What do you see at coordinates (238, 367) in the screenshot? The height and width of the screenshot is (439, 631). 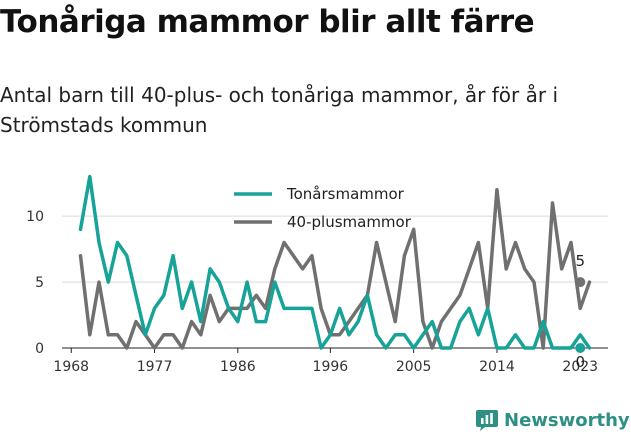 I see `x-tick-label: 1986` at bounding box center [238, 367].